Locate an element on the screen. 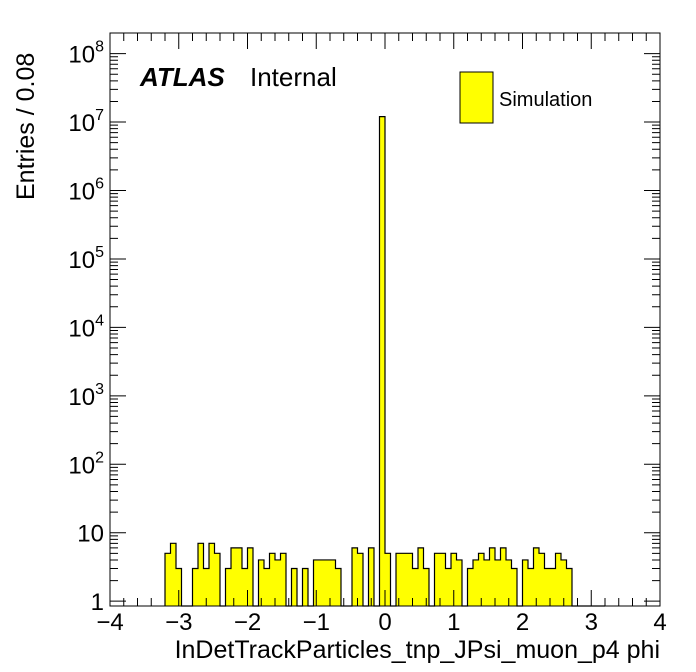 The width and height of the screenshot is (696, 672). x-tick-label: 4 is located at coordinates (659, 622).